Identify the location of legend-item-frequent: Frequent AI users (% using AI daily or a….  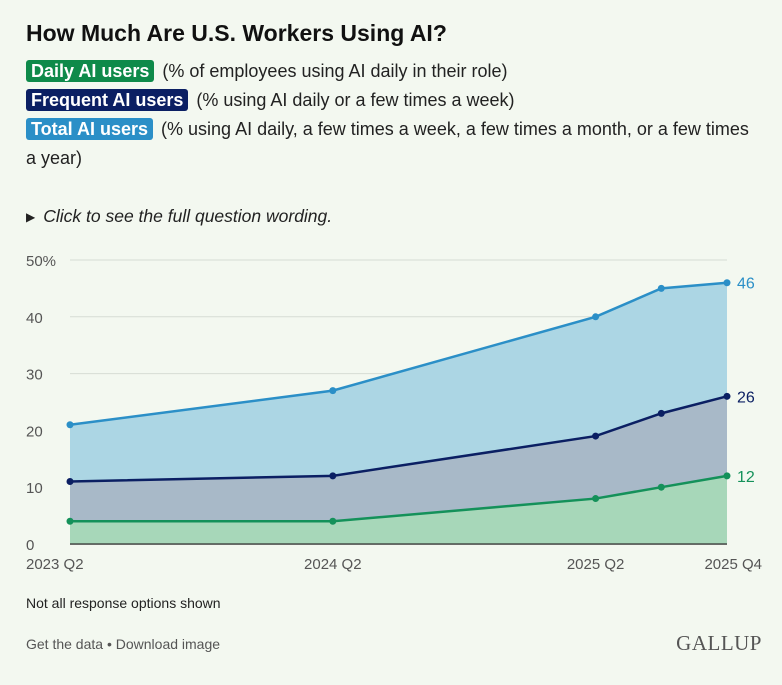
(391, 100).